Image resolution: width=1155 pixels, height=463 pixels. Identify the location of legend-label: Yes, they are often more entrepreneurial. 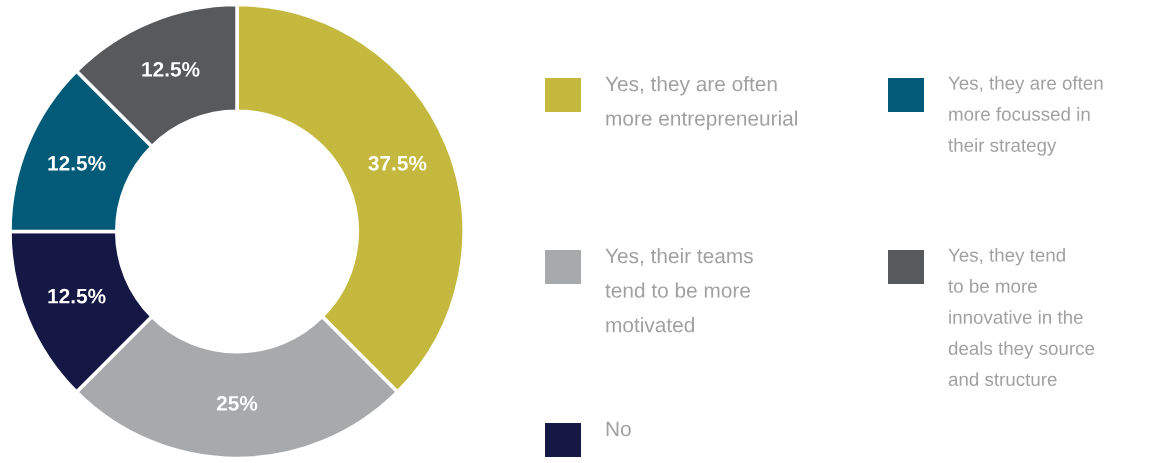
(701, 103).